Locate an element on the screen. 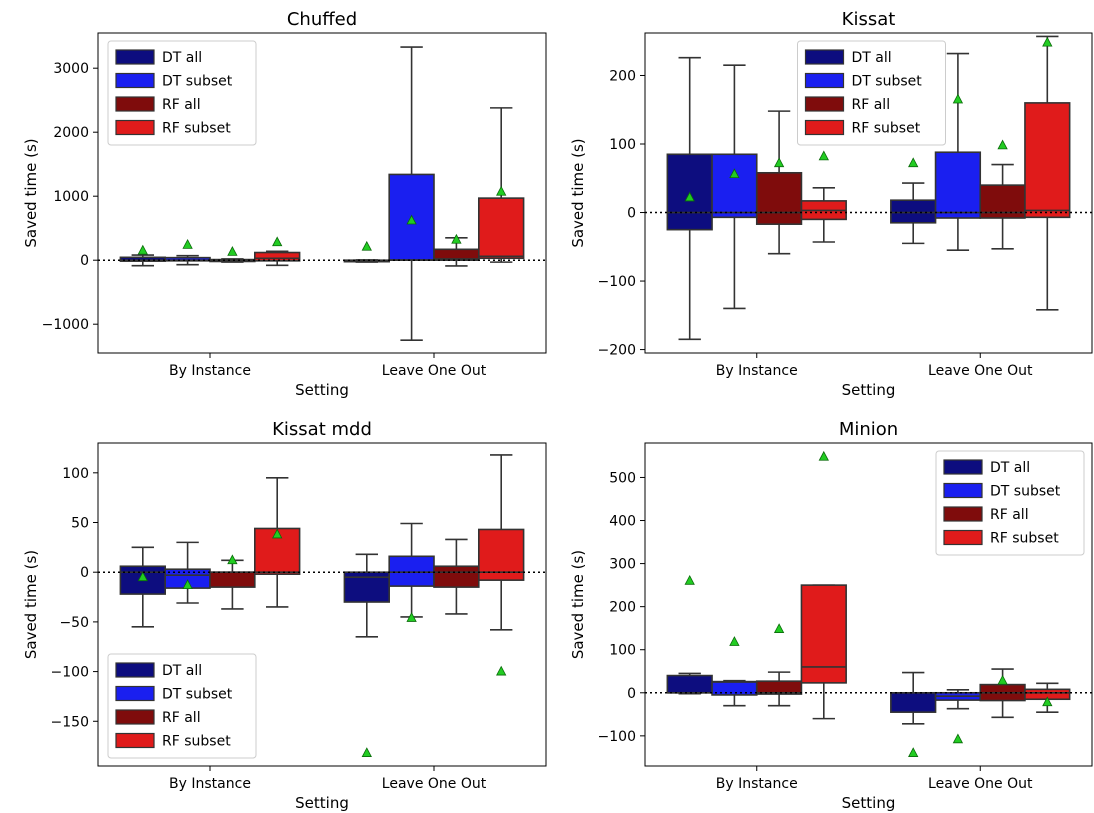 This screenshot has width=1094, height=813. y-tick-label: 300 is located at coordinates (622, 565).